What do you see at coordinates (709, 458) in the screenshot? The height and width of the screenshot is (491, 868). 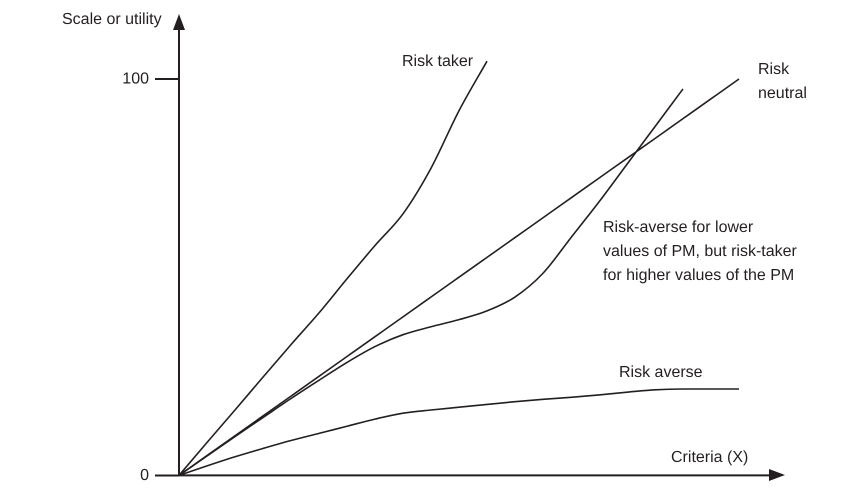 I see `x-axis-title: Criteria (X)` at bounding box center [709, 458].